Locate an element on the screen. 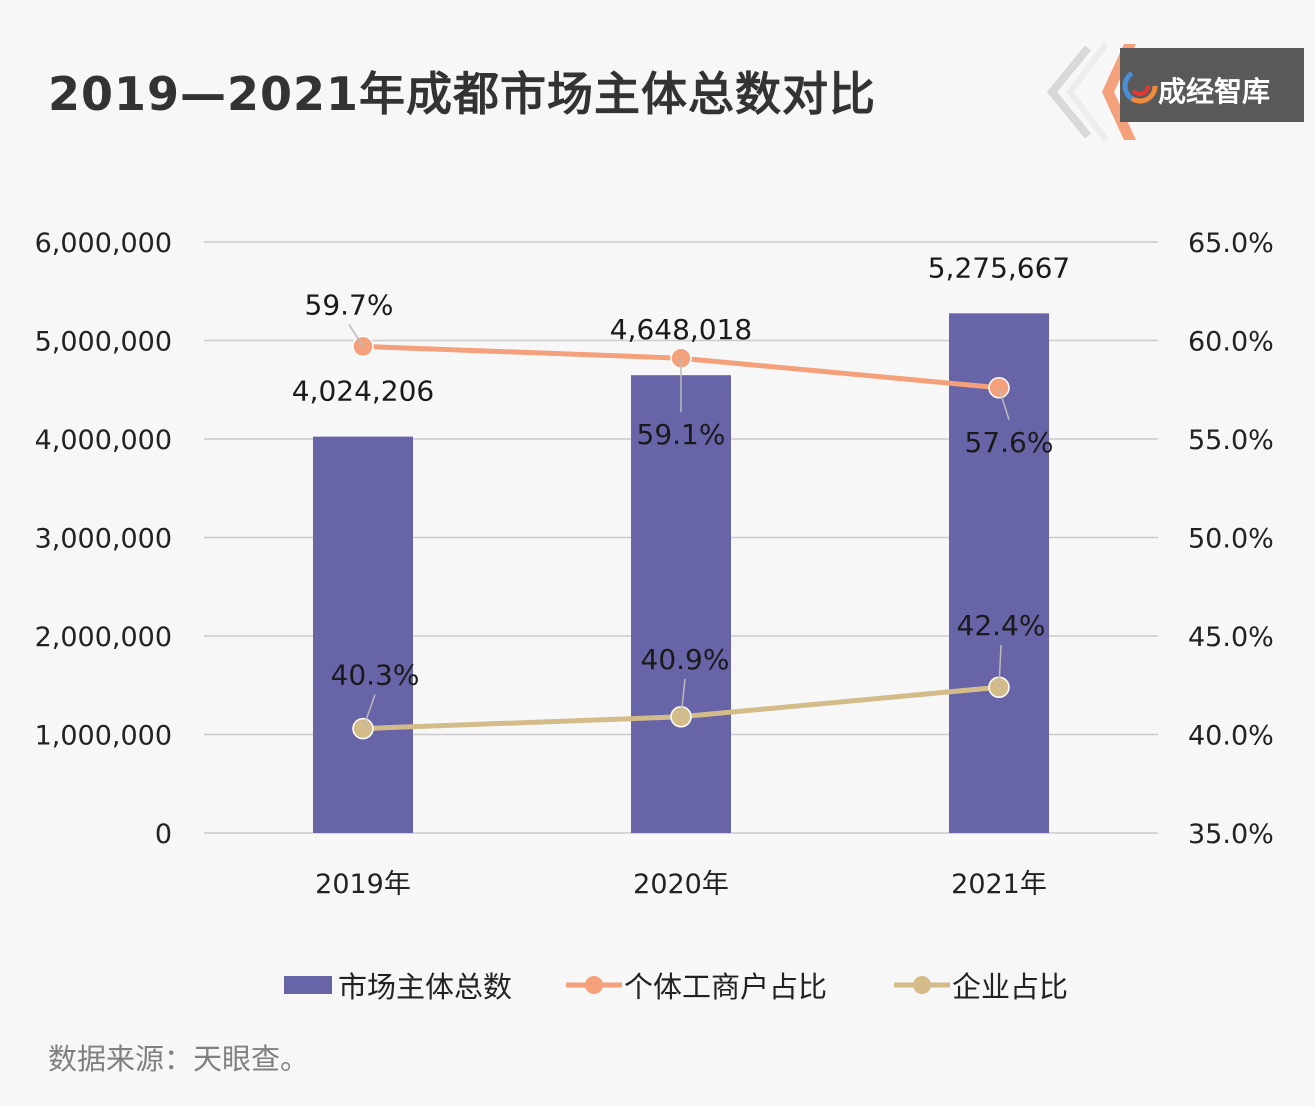  individual-share-label: 57.6% is located at coordinates (1009, 442).